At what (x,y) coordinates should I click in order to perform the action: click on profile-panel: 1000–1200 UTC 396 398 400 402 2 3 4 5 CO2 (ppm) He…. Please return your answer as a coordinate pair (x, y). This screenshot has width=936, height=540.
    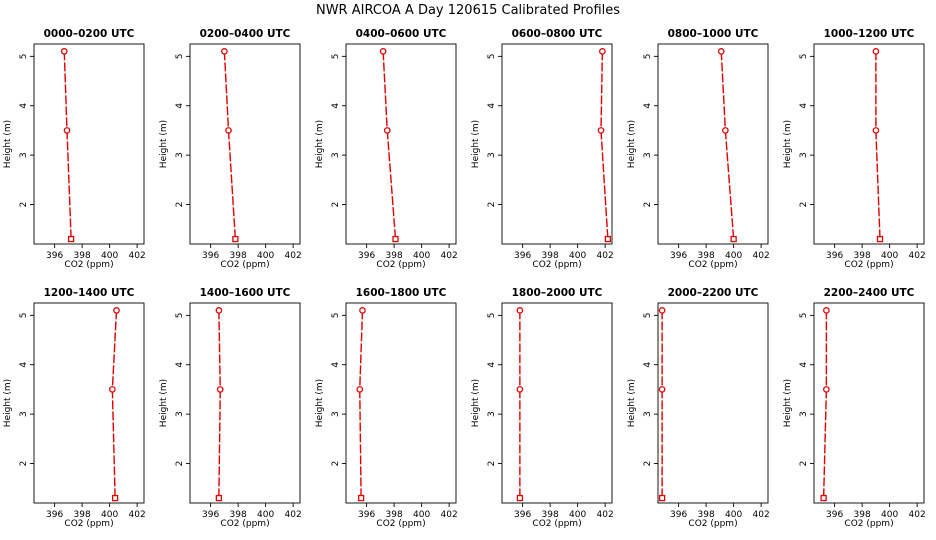
    Looking at the image, I should click on (854, 149).